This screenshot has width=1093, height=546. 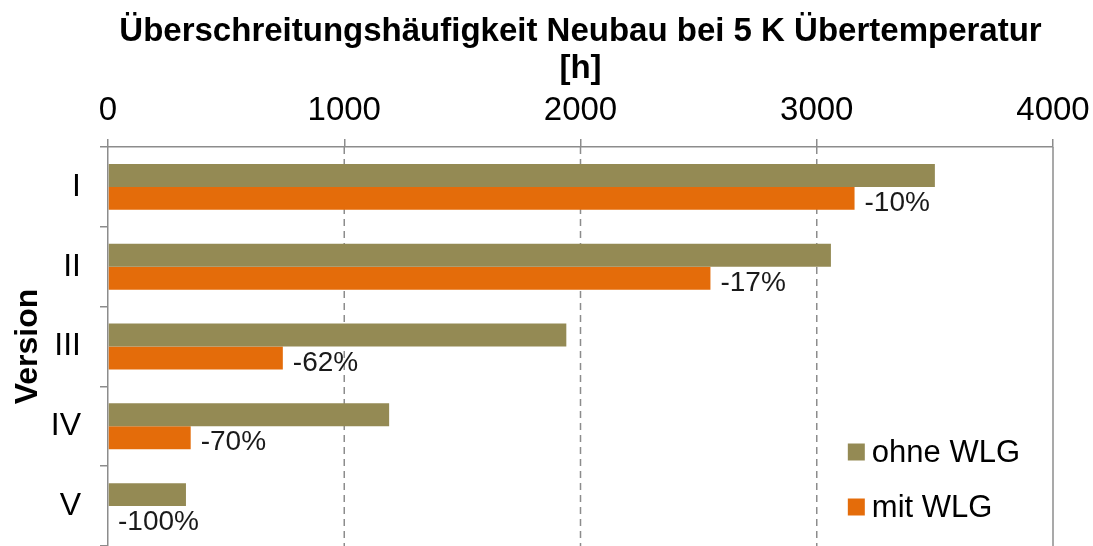 What do you see at coordinates (108, 109) in the screenshot?
I see `x-tick-label: 0` at bounding box center [108, 109].